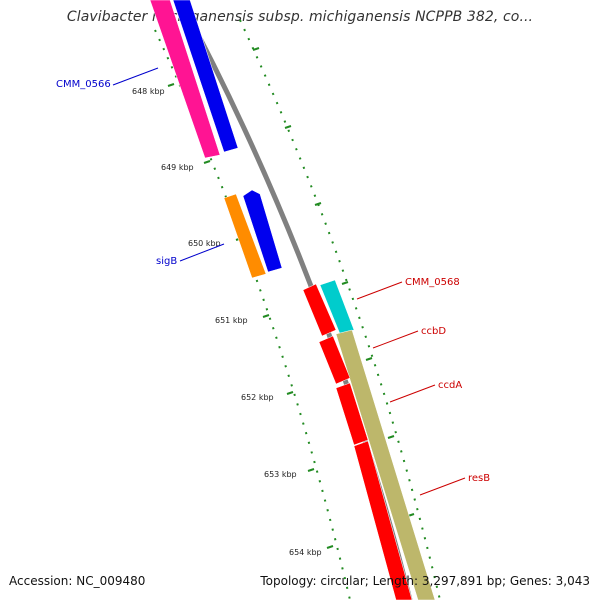 The height and width of the screenshot is (600, 600). Describe the element at coordinates (395, 339) in the screenshot. I see `leader-ccbd` at that location.